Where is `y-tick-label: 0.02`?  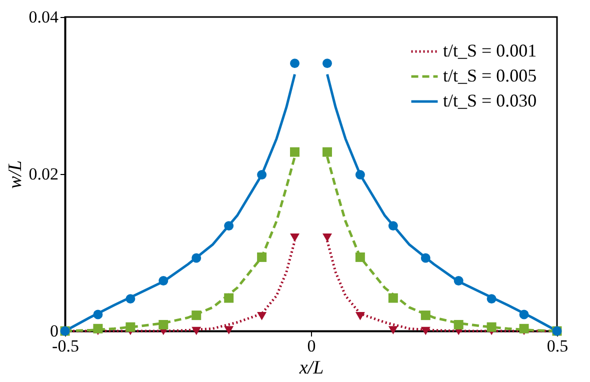
y-tick-label: 0.02 is located at coordinates (43, 174).